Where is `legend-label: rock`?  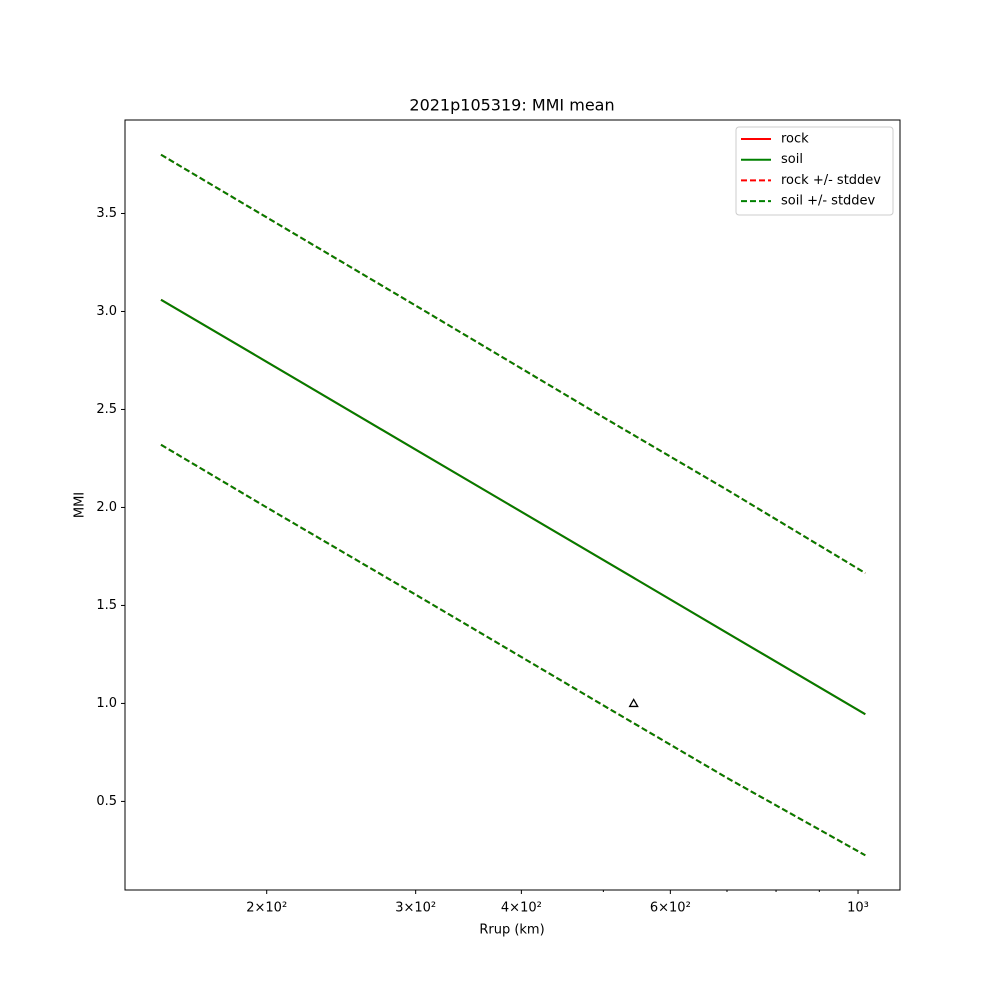 legend-label: rock is located at coordinates (795, 139).